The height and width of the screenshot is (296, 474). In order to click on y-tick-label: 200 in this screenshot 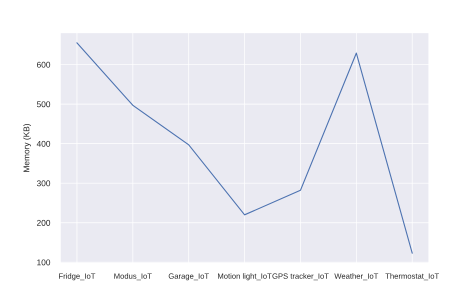, I will do `click(43, 223)`.